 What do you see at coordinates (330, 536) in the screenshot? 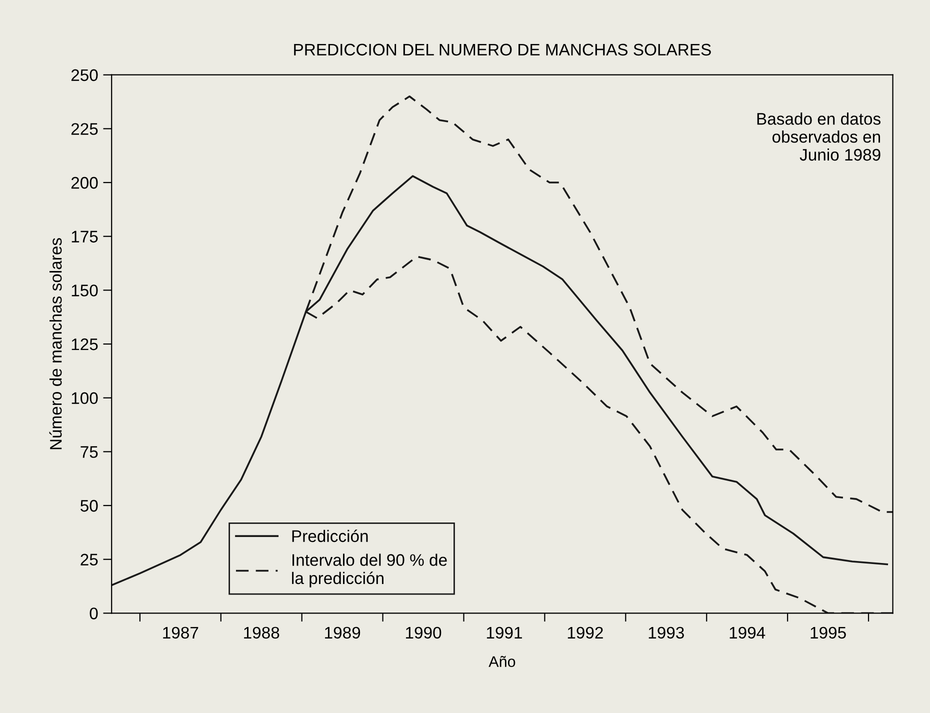
I see `legend-label: Predicción` at bounding box center [330, 536].